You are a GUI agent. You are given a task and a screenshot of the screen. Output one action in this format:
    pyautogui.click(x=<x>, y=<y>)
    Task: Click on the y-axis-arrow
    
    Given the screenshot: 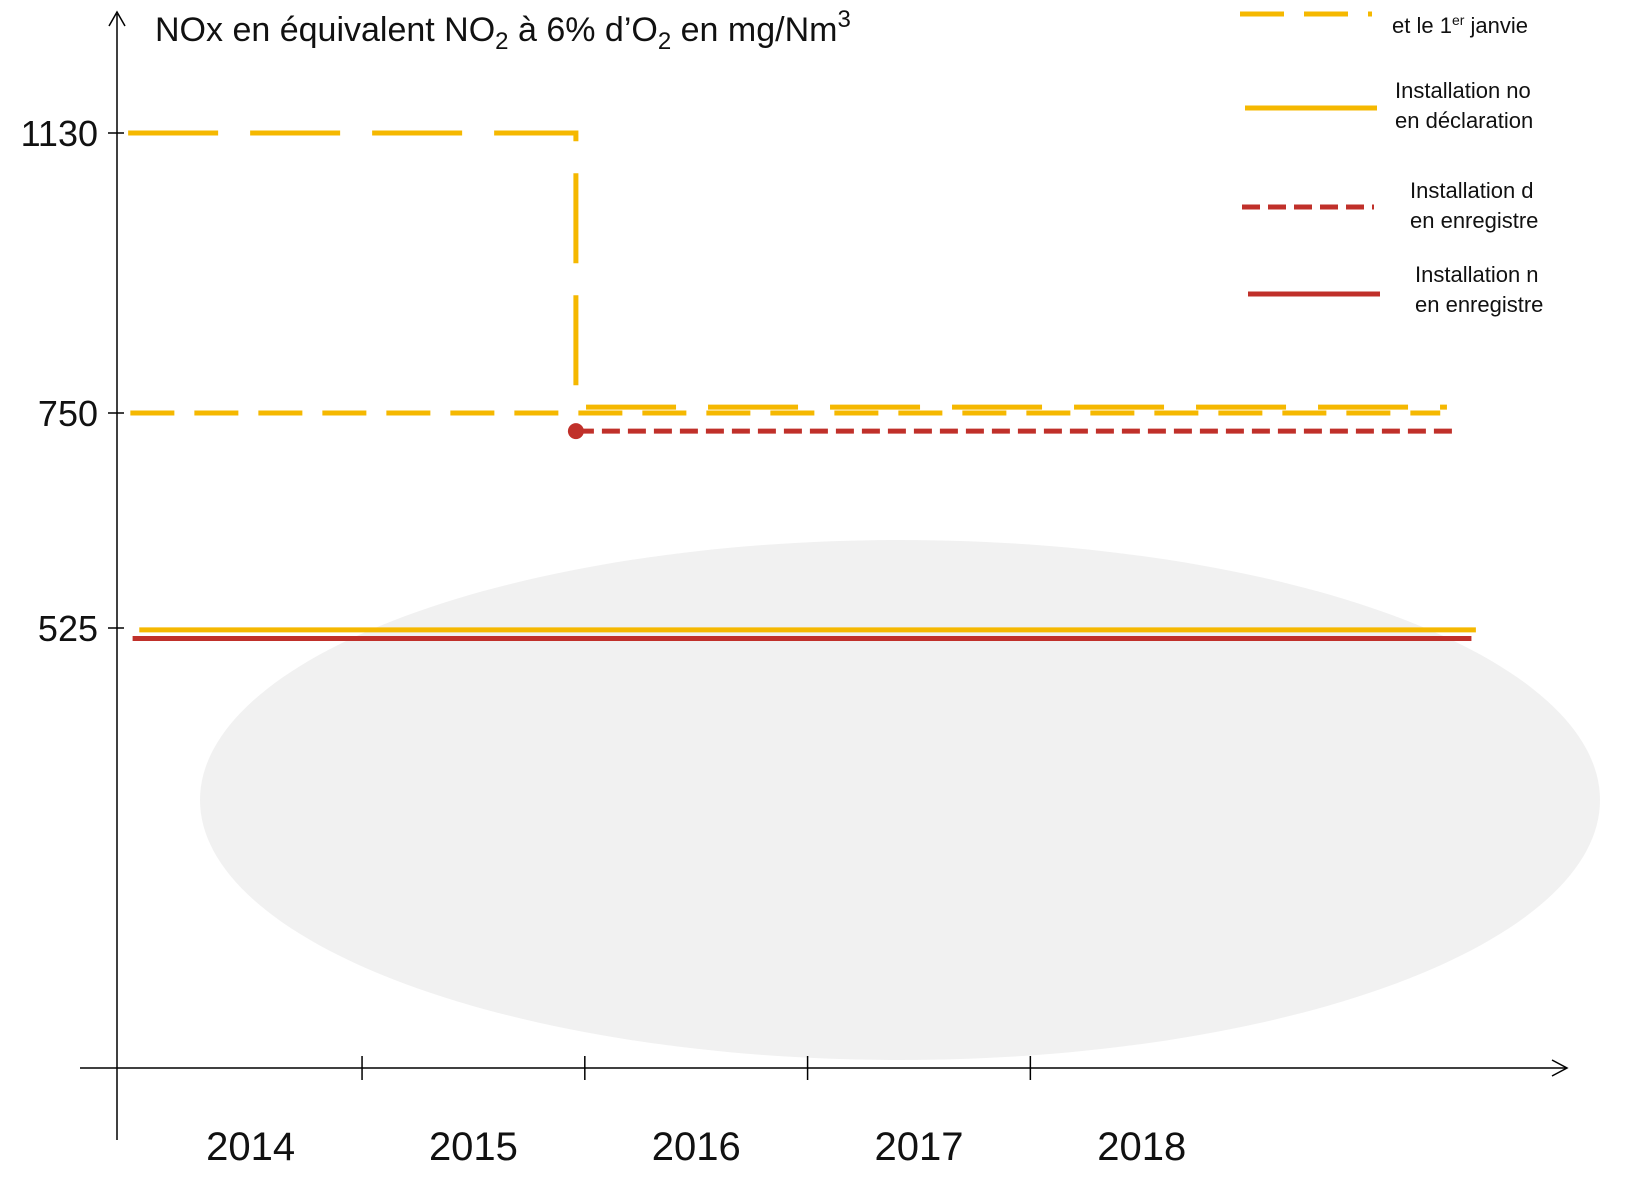 What is the action you would take?
    pyautogui.click(x=117, y=18)
    